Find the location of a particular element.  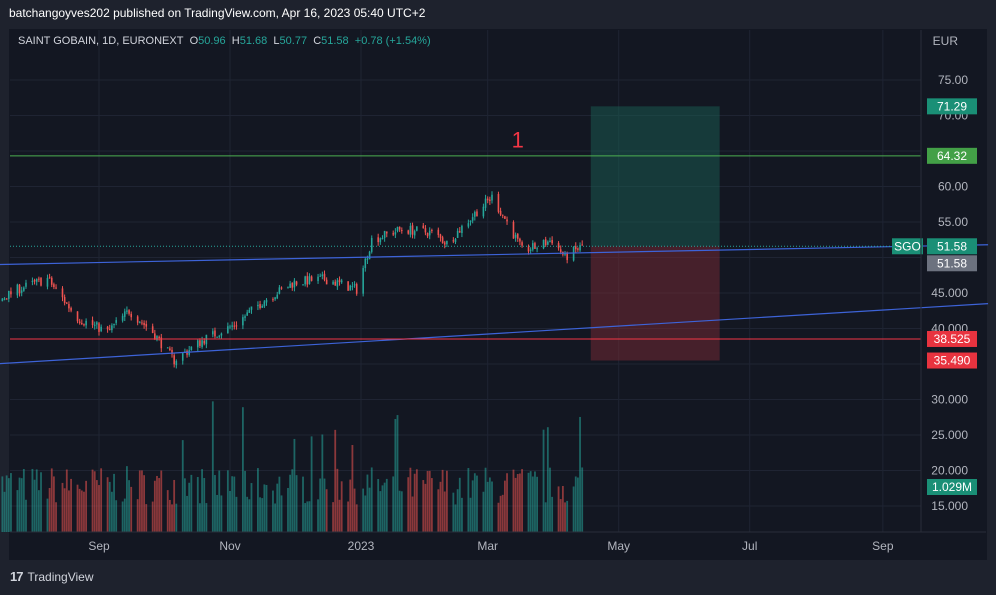

last-price-badge-bg is located at coordinates (952, 246).